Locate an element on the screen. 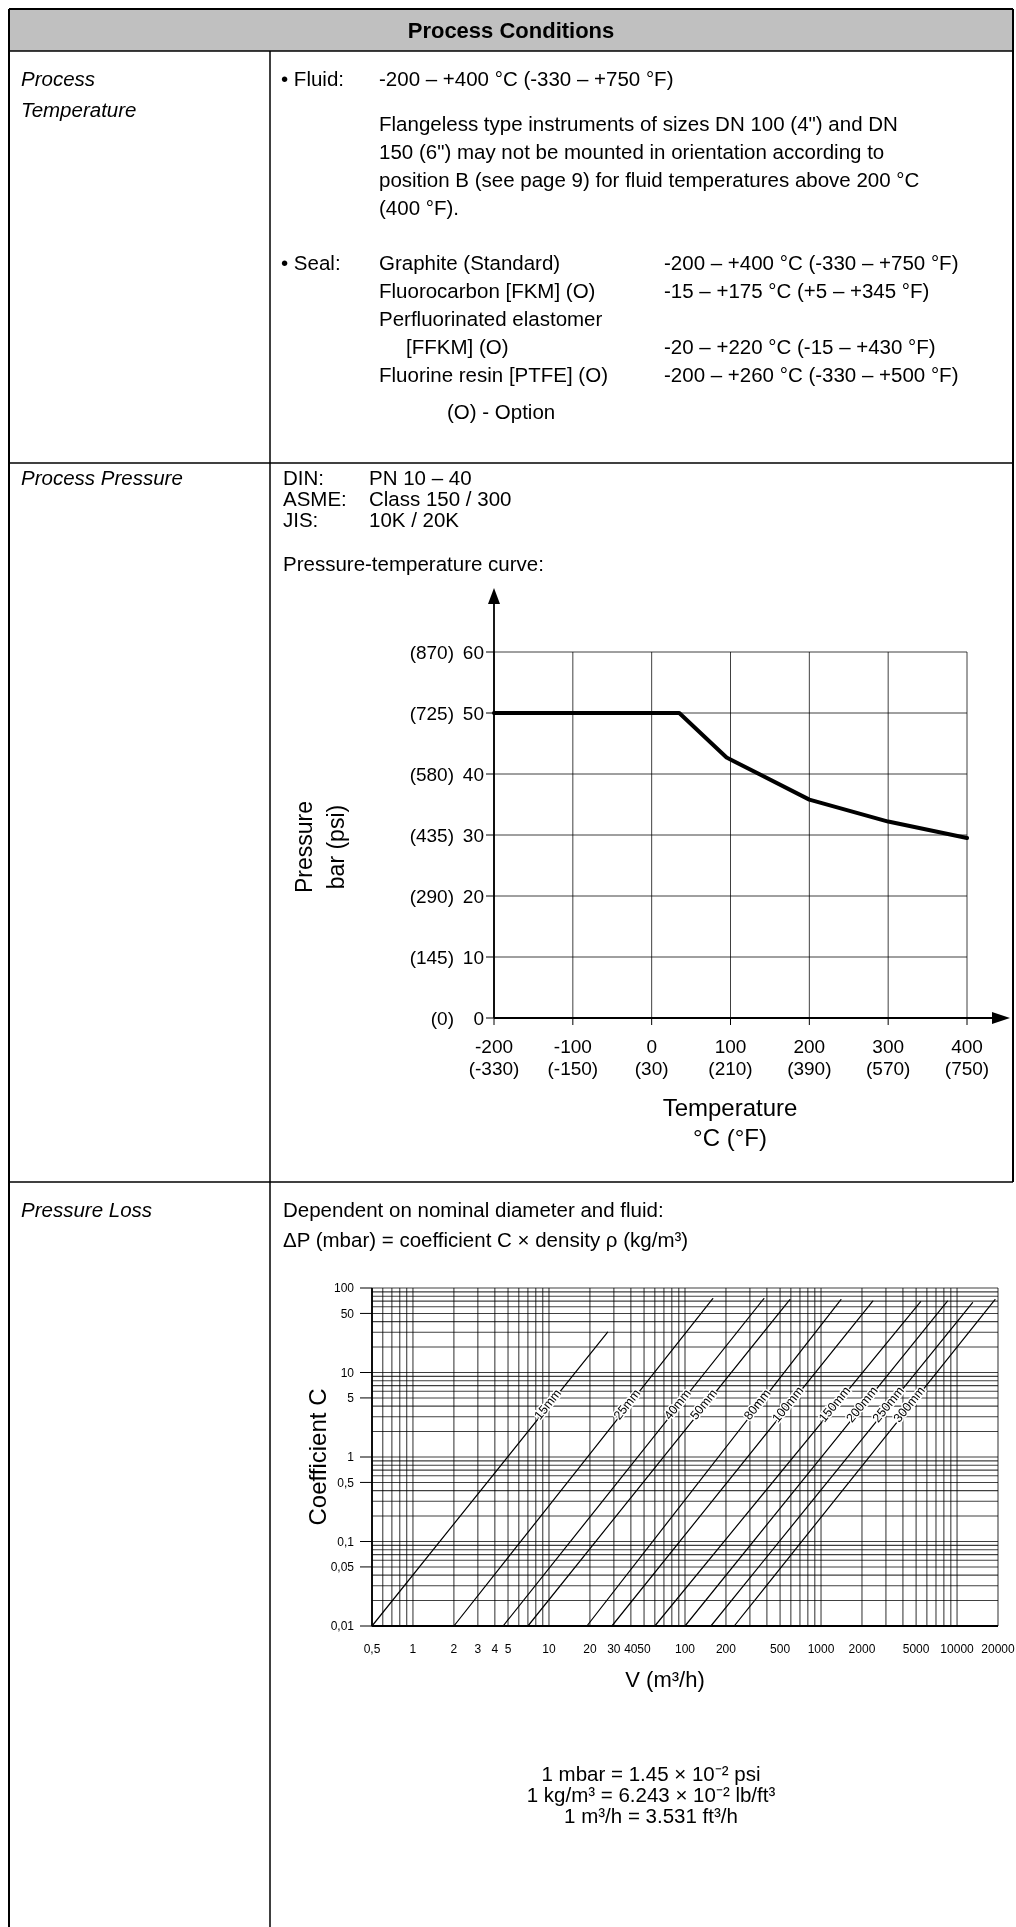 This screenshot has width=1016, height=1927. y-tick-label: 5 is located at coordinates (351, 1398).